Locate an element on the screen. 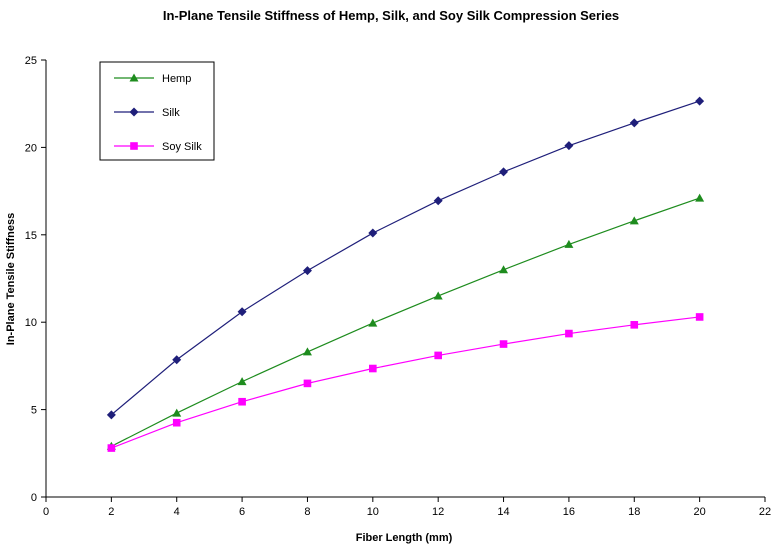 The image size is (771, 549). x-tick-label: 4 is located at coordinates (177, 512).